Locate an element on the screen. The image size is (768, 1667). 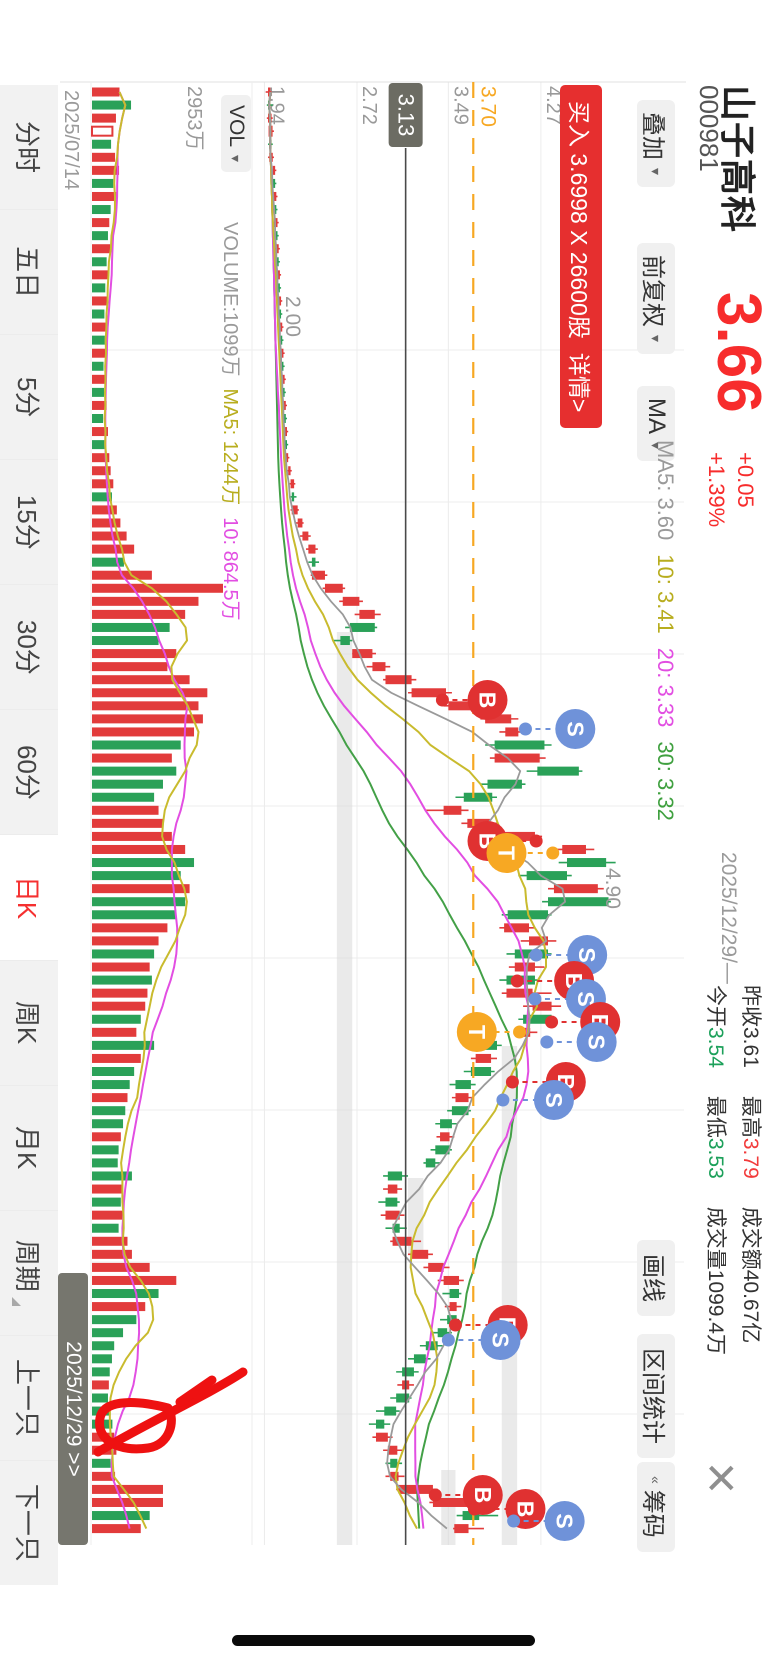
volume-max-label: 2953万 is located at coordinates (194, 118).